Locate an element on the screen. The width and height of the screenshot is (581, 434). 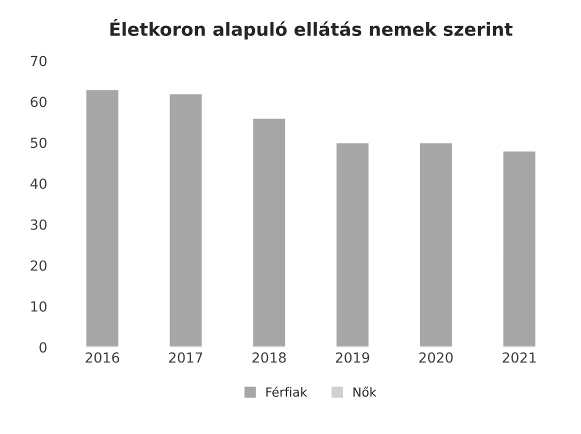
y-tick-label: 50 is located at coordinates (38, 143).